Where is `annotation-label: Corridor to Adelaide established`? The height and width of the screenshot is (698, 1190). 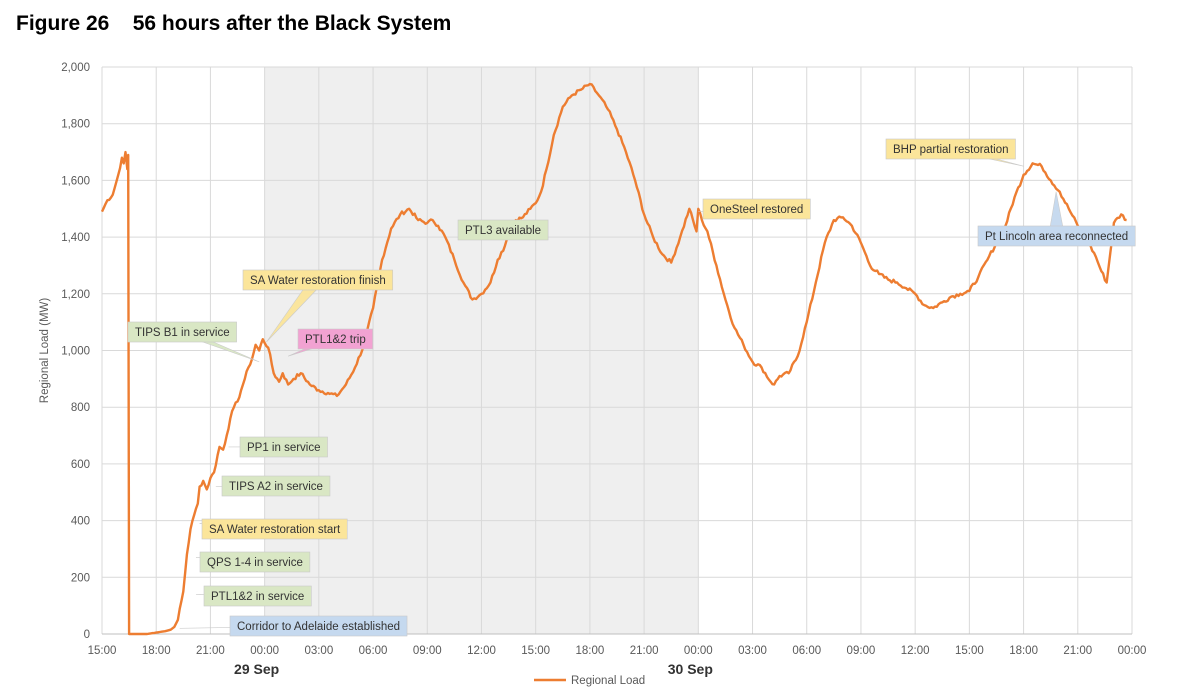
annotation-label: Corridor to Adelaide established is located at coordinates (318, 627).